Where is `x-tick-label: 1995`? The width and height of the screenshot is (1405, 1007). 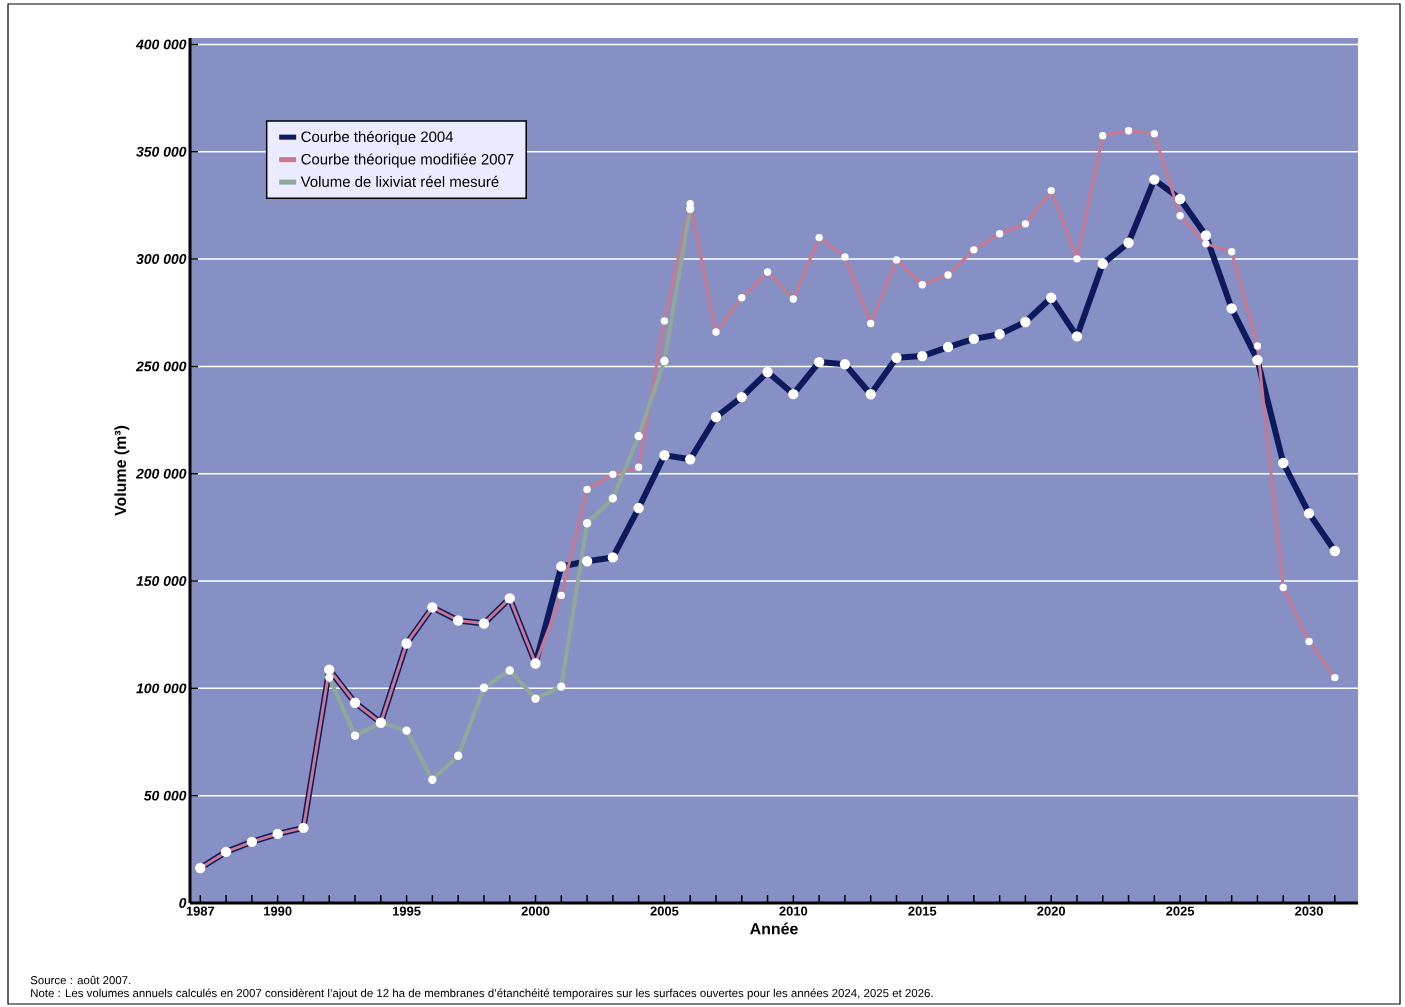 x-tick-label: 1995 is located at coordinates (407, 911).